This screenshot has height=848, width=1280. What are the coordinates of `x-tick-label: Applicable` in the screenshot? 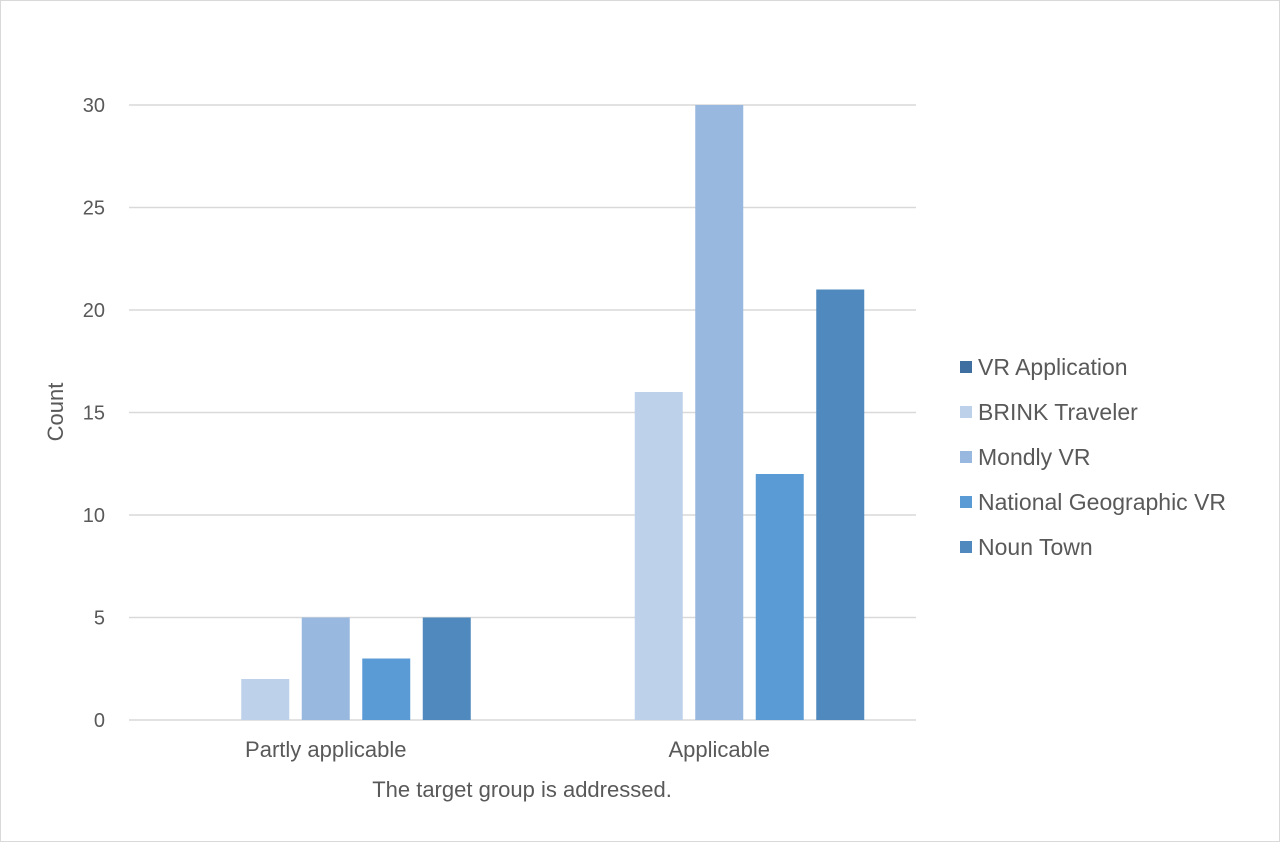 It's located at (719, 749).